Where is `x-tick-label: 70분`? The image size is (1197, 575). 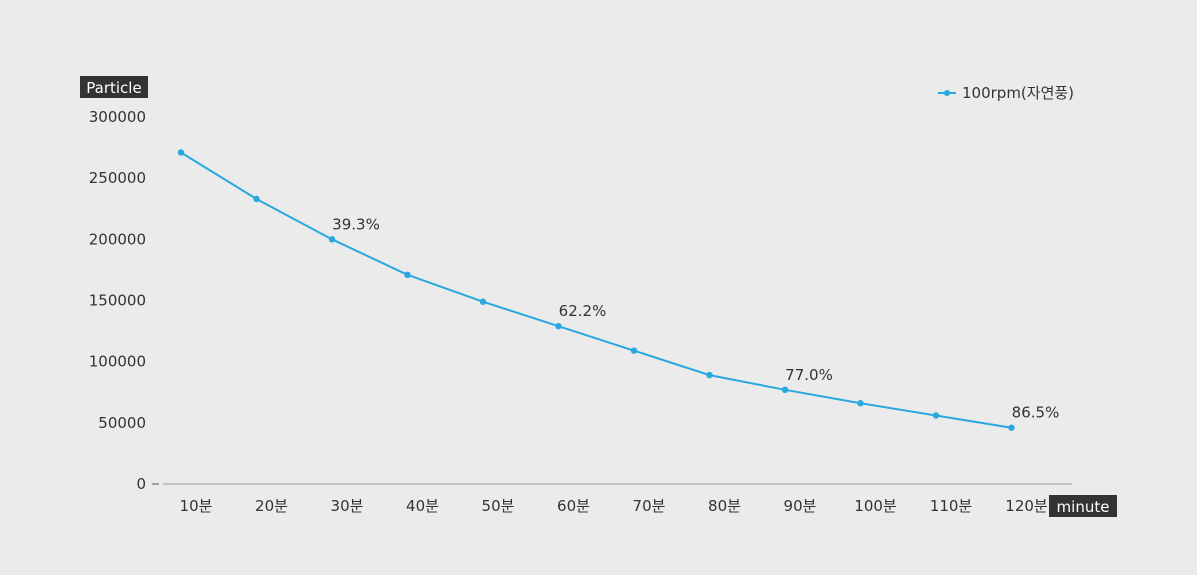 x-tick-label: 70분 is located at coordinates (649, 506).